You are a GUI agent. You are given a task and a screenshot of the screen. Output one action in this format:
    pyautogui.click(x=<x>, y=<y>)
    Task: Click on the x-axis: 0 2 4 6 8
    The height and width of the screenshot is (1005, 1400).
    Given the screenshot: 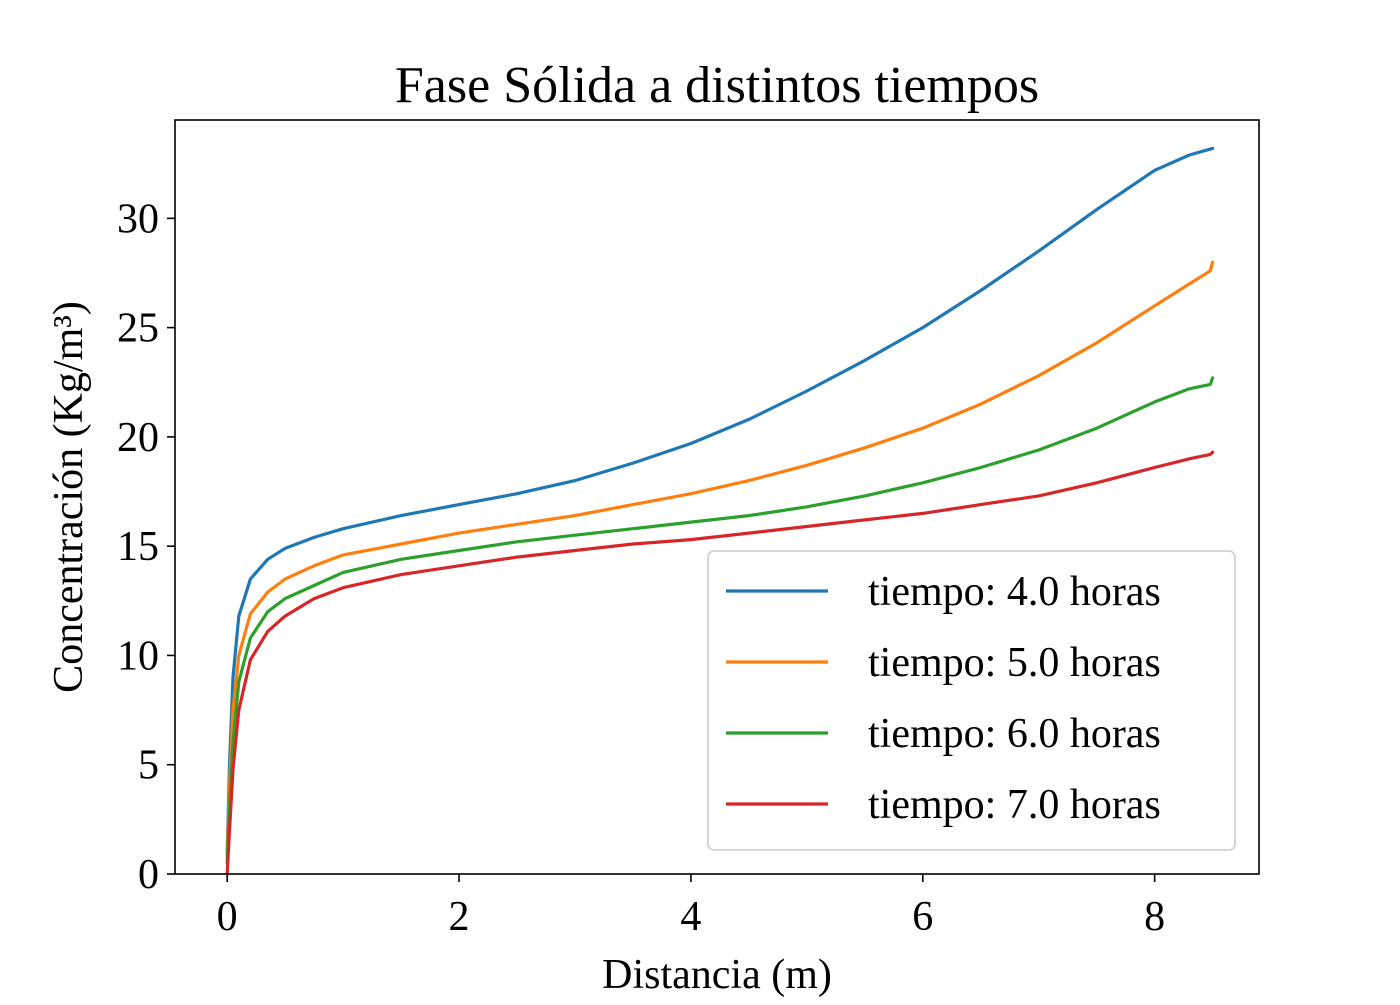 What is the action you would take?
    pyautogui.click(x=691, y=907)
    